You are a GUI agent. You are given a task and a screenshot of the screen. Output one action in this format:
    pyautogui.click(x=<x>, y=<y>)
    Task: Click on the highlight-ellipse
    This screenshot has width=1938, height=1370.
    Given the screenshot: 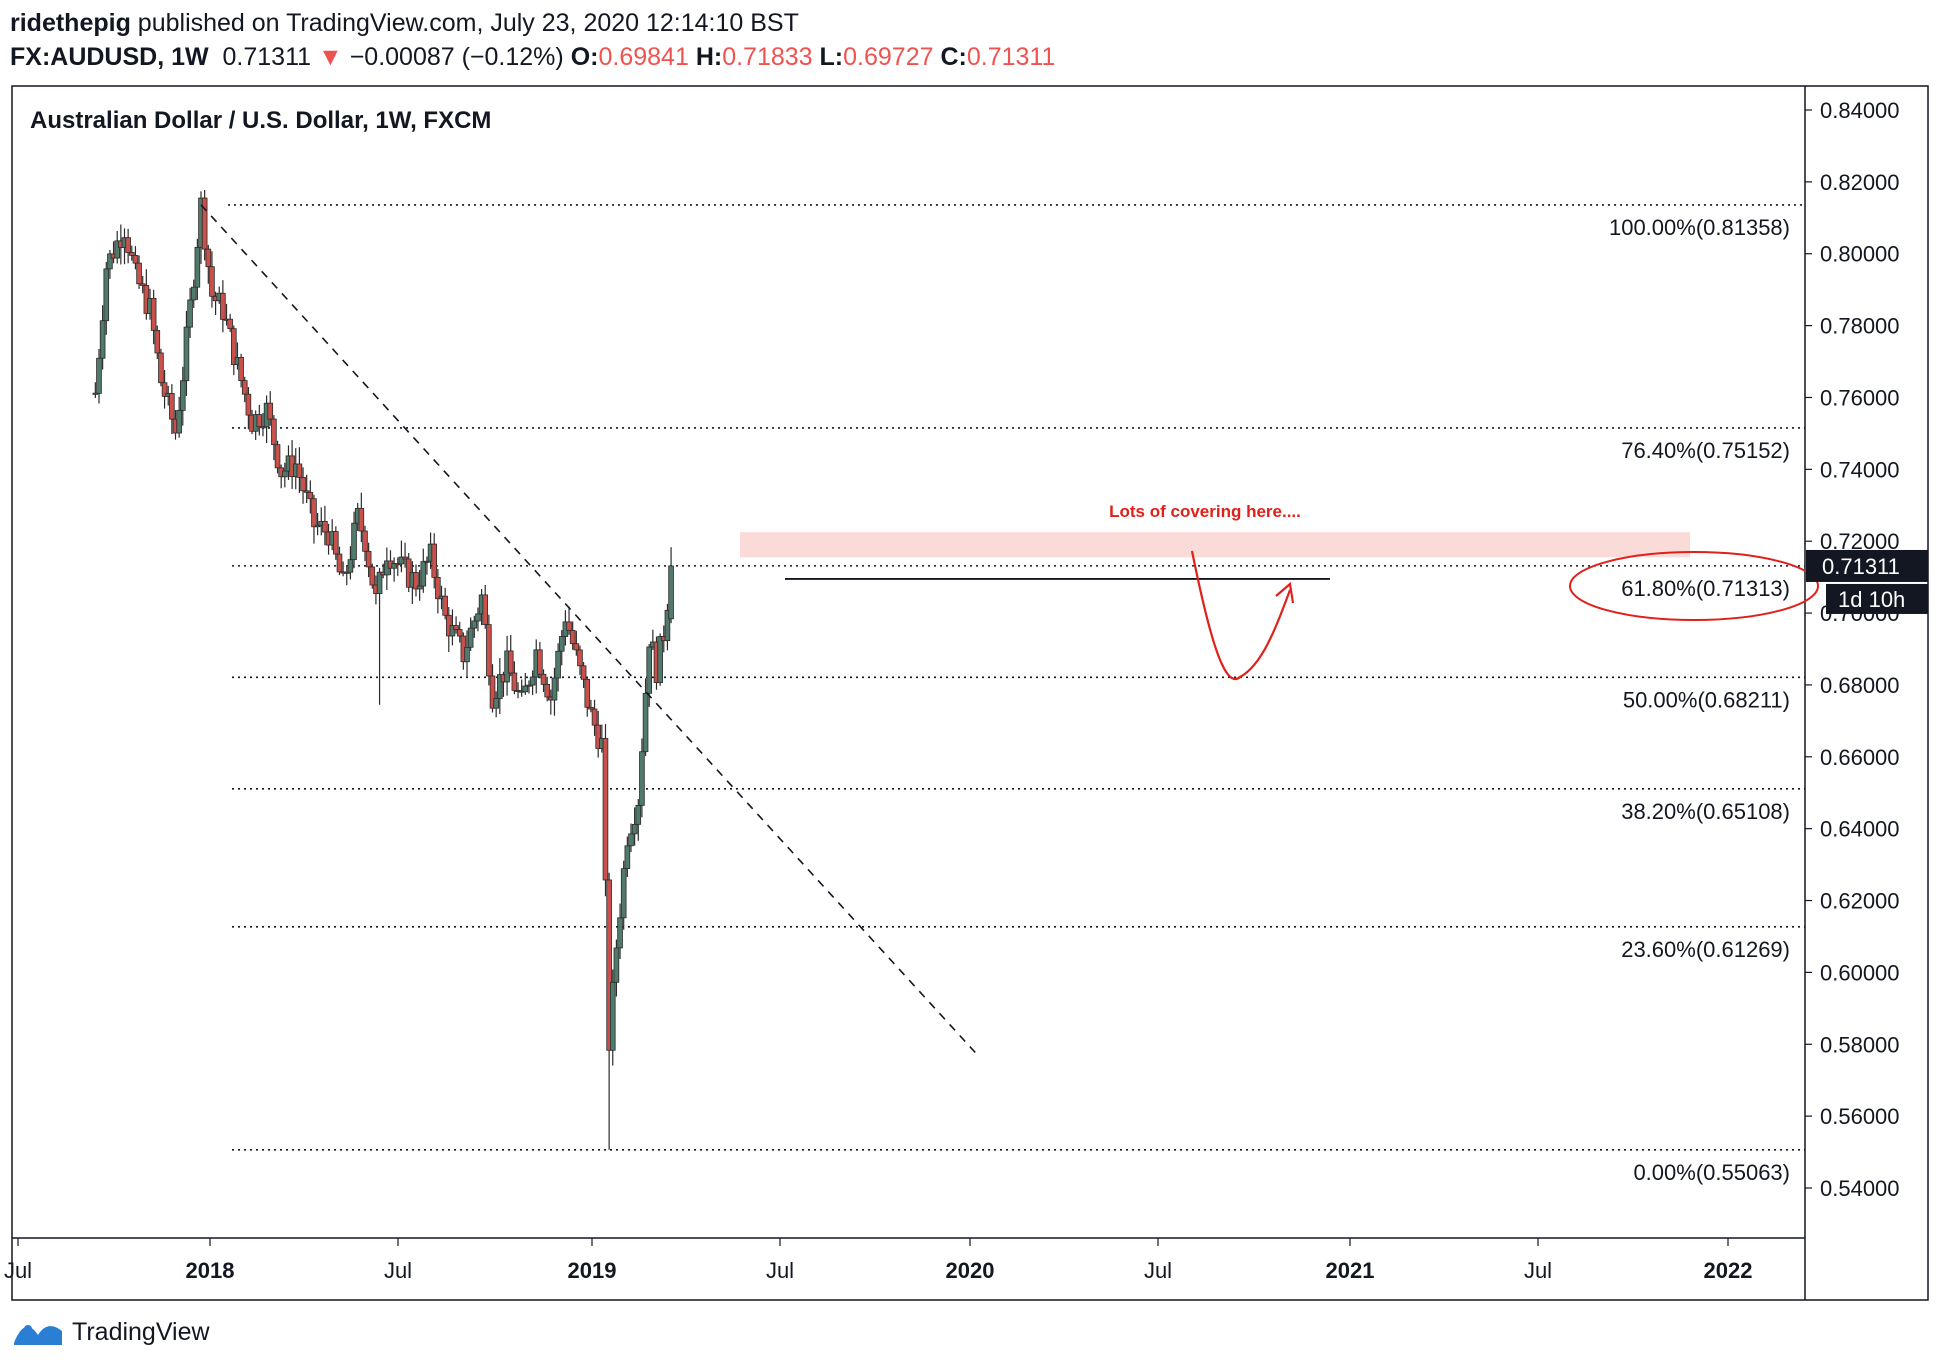 What is the action you would take?
    pyautogui.click(x=1694, y=586)
    